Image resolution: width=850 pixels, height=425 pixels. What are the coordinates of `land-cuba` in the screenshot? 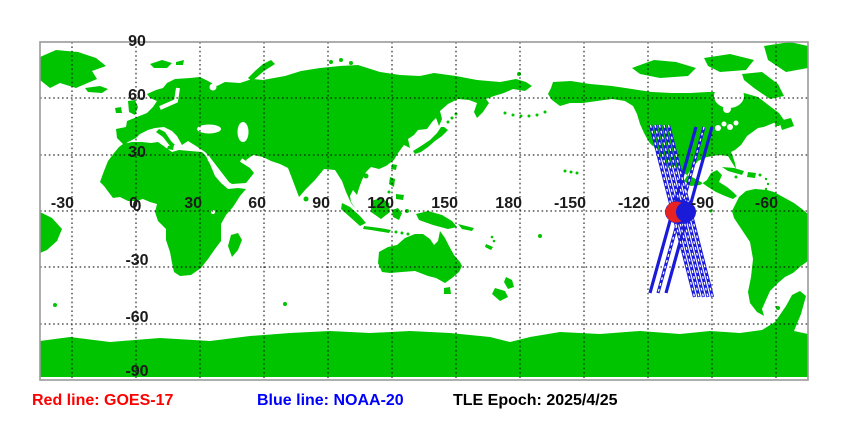 It's located at (733, 171).